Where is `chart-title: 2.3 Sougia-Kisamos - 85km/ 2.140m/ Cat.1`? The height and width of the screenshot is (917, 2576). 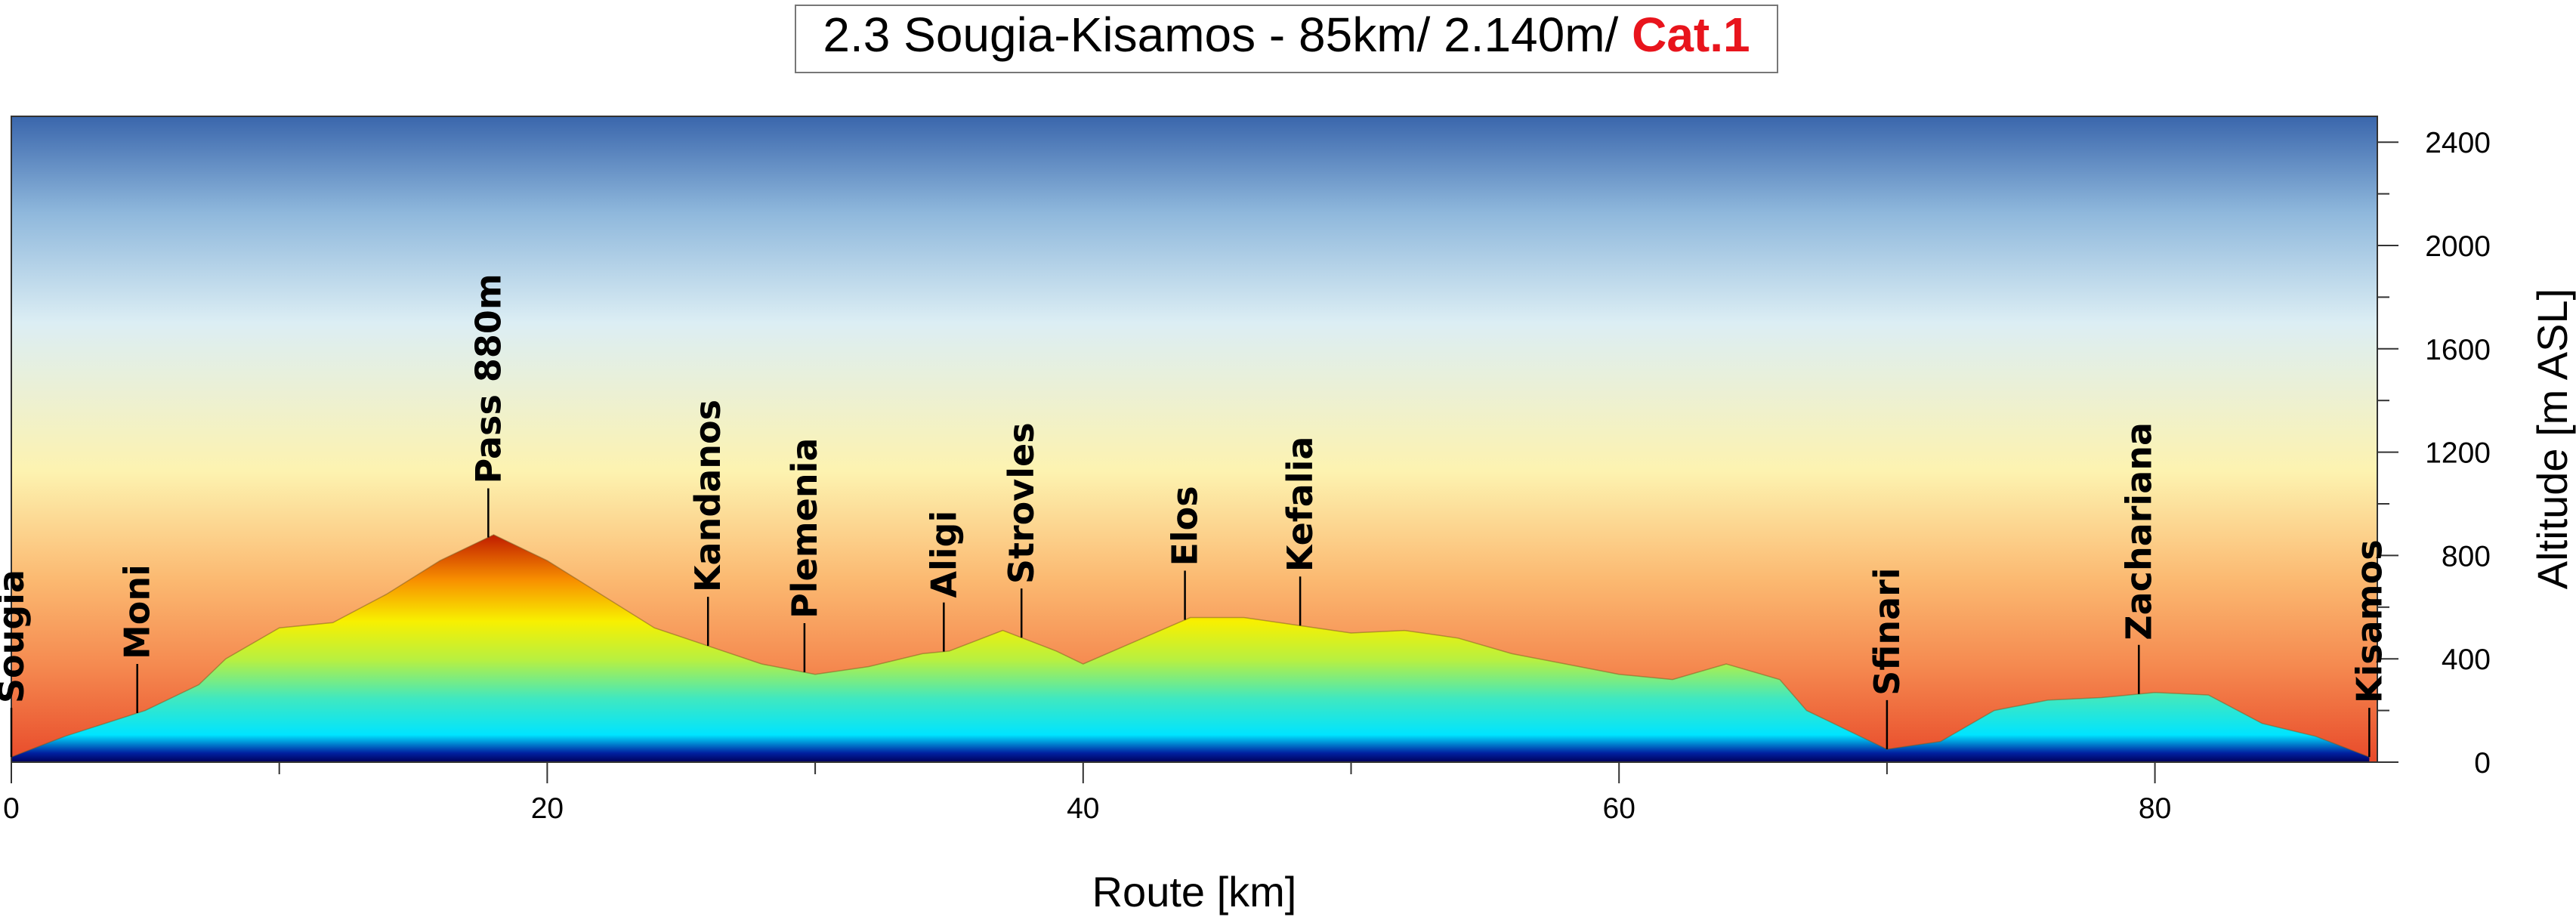 chart-title: 2.3 Sougia-Kisamos - 85km/ 2.140m/ Cat.1 is located at coordinates (1286, 35).